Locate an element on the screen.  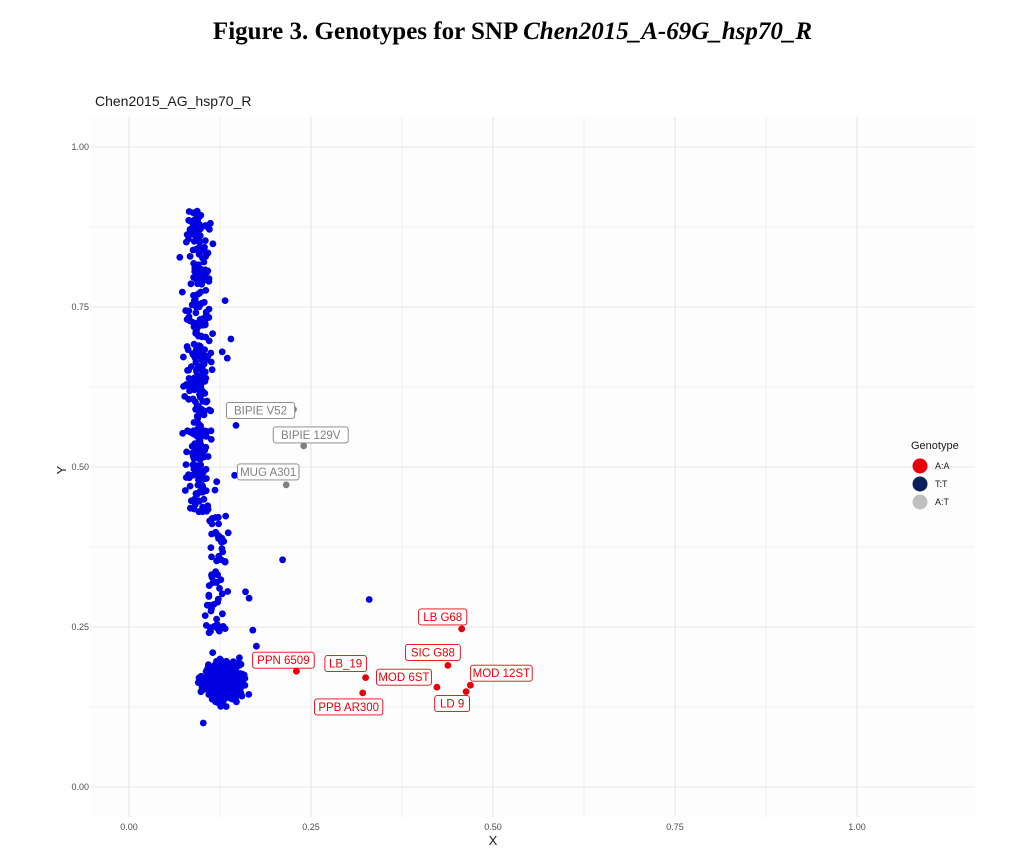
point-label: PPN 6509 is located at coordinates (283, 660).